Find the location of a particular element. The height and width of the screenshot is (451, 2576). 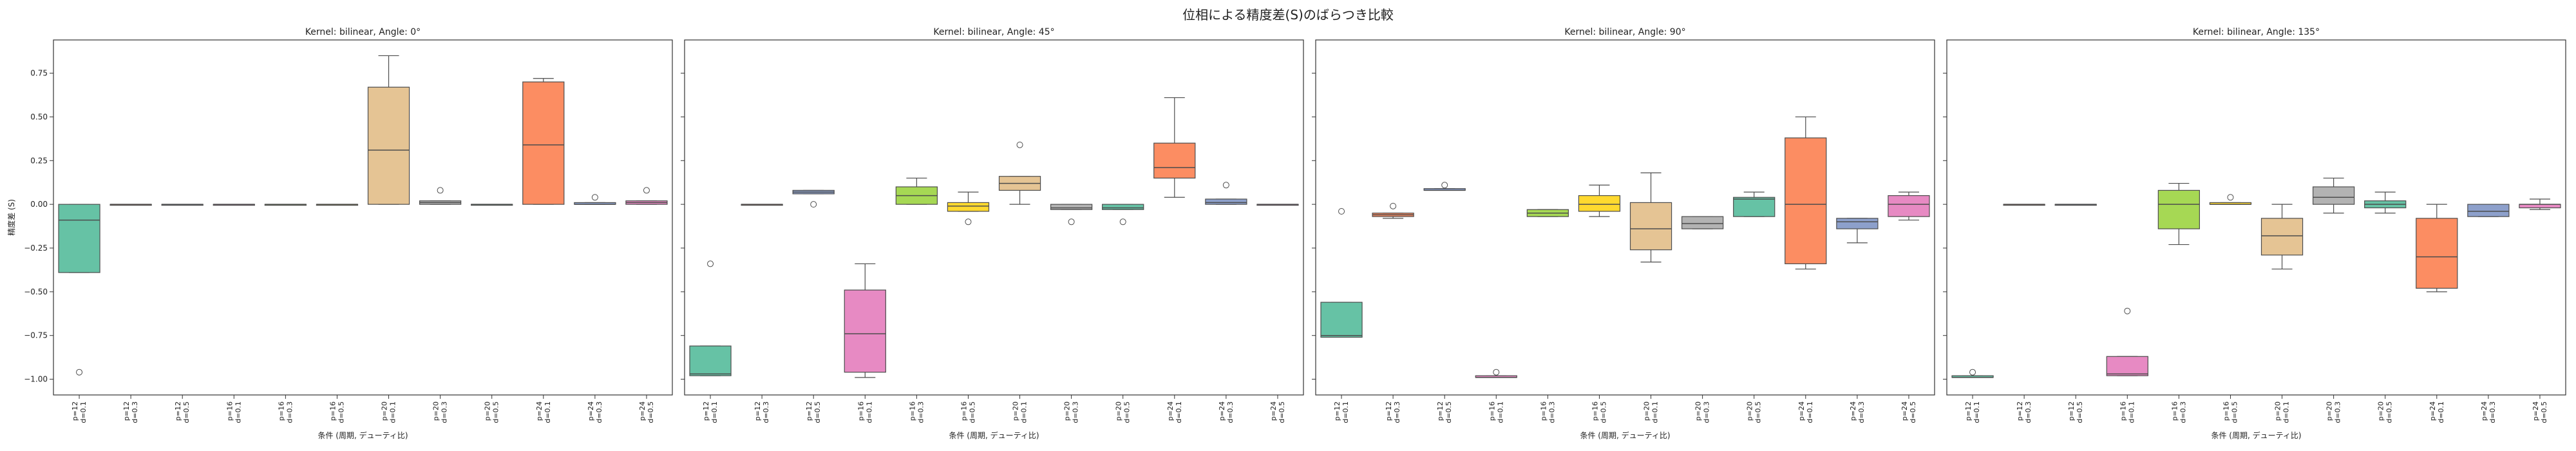

x-tick-label: p=16 d=0.1 is located at coordinates (233, 412).